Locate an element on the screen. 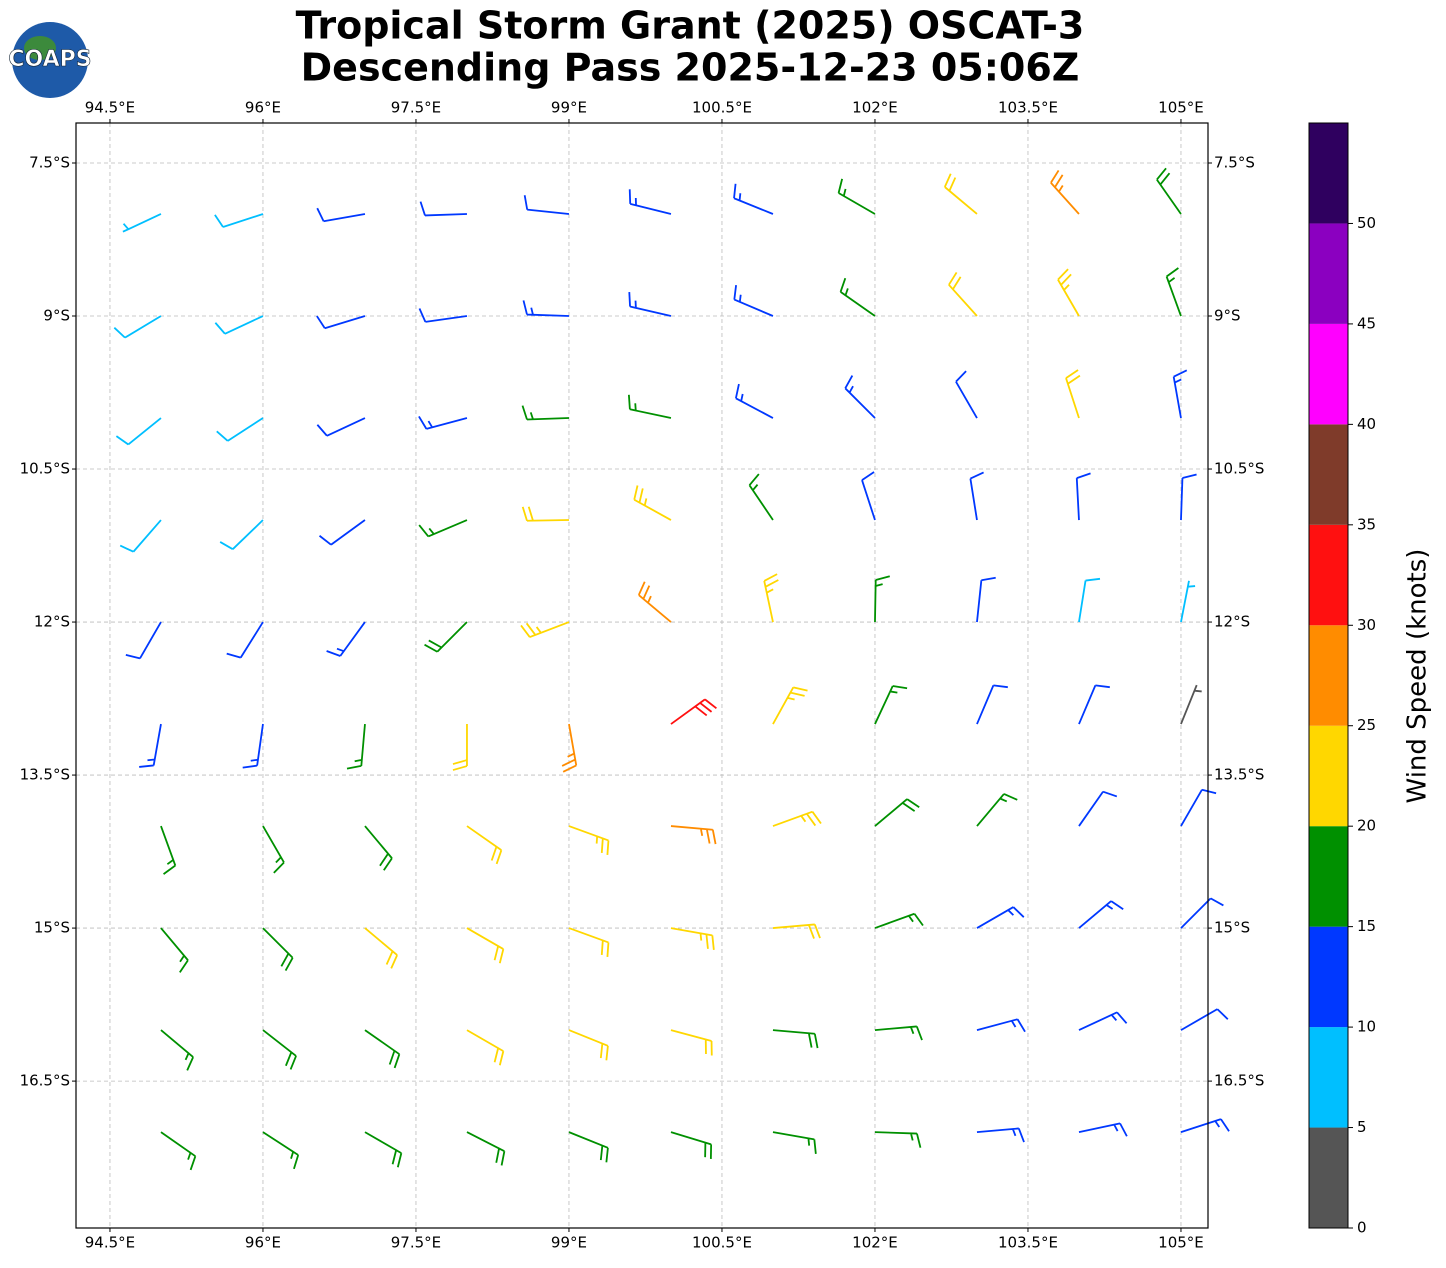 Image resolution: width=1446 pixels, height=1268 pixels. x-tick-label: 99°E is located at coordinates (569, 108).